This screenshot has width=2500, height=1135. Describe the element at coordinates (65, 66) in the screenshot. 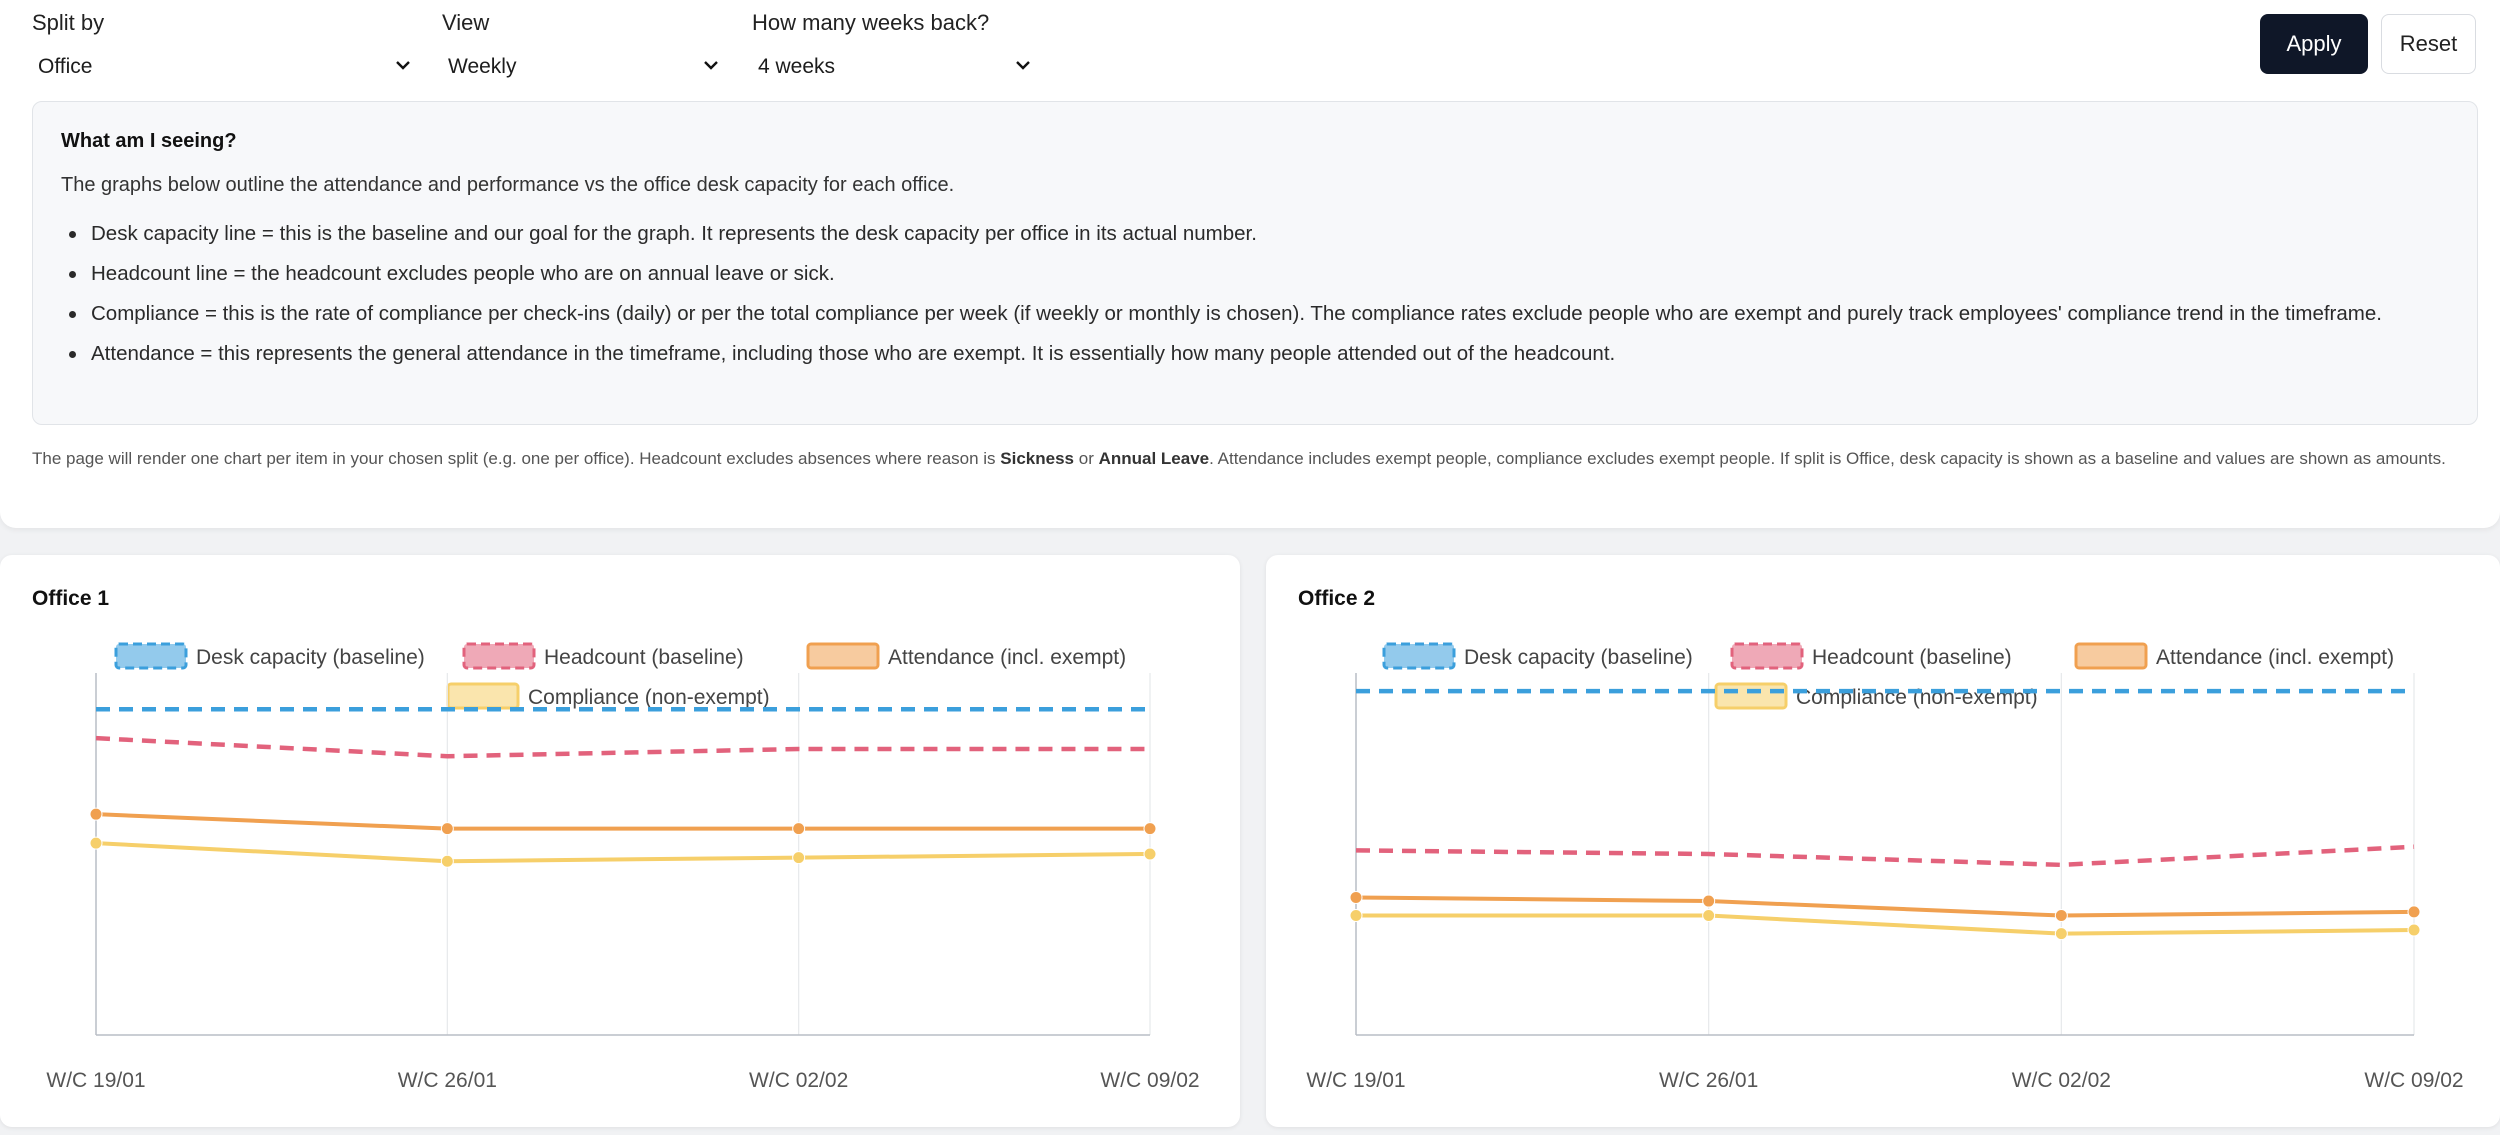

I see `split-by-value: Office` at that location.